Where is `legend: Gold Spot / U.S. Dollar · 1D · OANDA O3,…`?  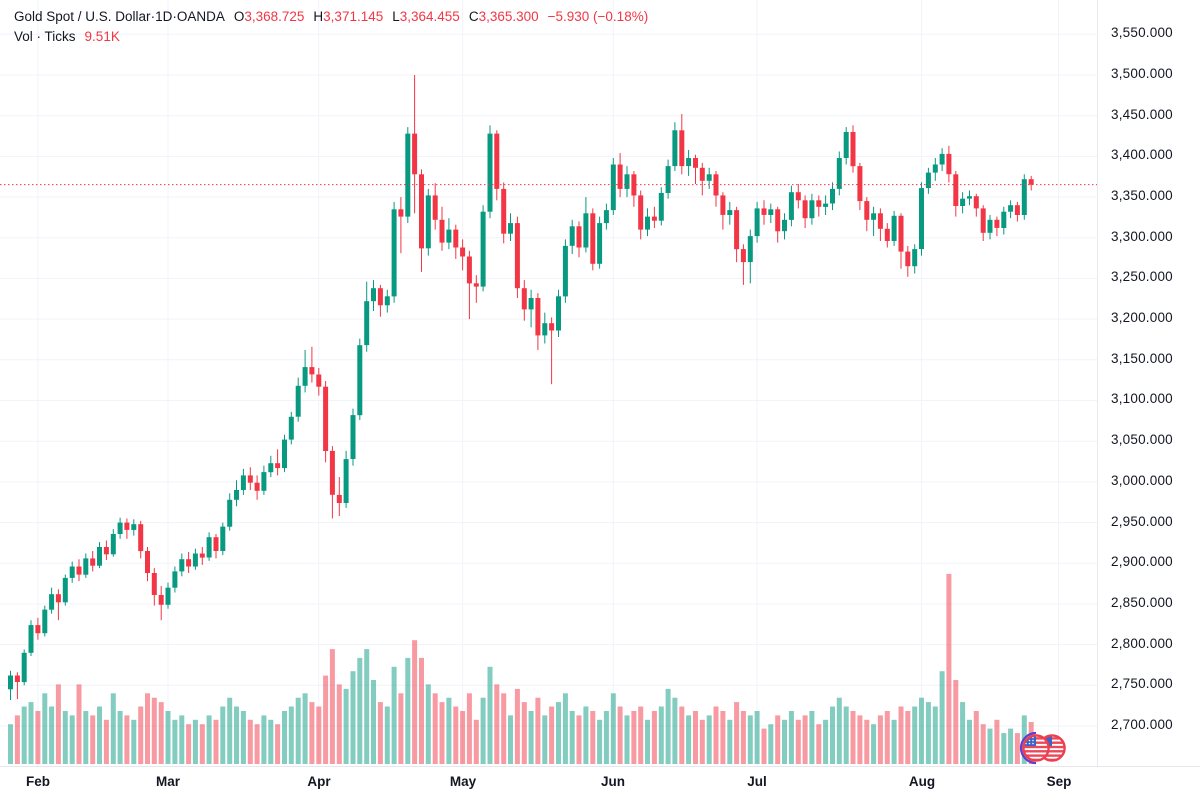 legend: Gold Spot / U.S. Dollar · 1D · OANDA O3,… is located at coordinates (331, 27).